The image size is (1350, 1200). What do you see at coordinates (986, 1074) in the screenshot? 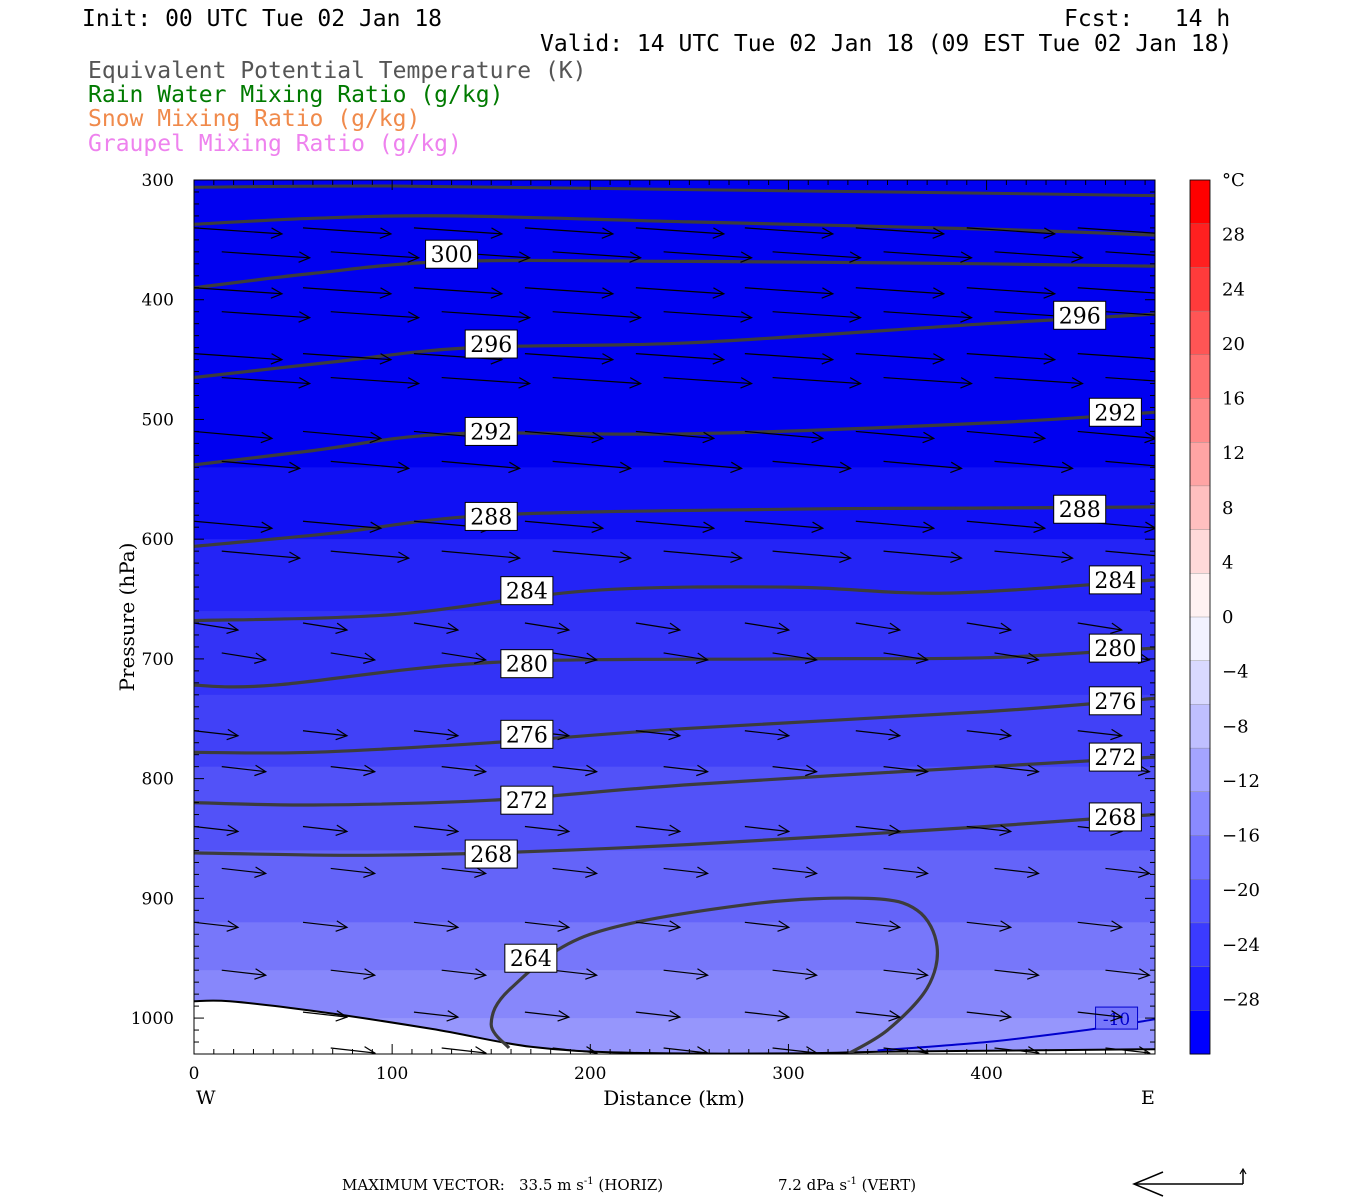
I see `x-tick-label: 400` at bounding box center [986, 1074].